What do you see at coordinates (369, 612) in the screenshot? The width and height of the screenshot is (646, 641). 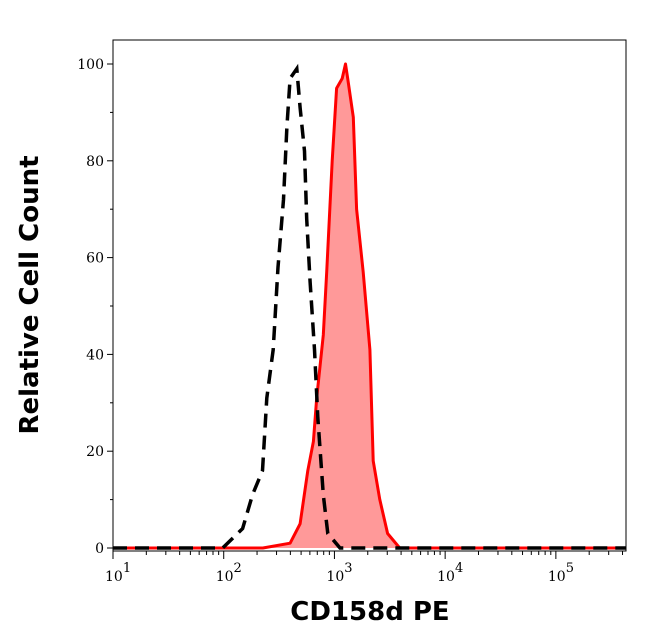 I see `x-axis-label: CD158d PE` at bounding box center [369, 612].